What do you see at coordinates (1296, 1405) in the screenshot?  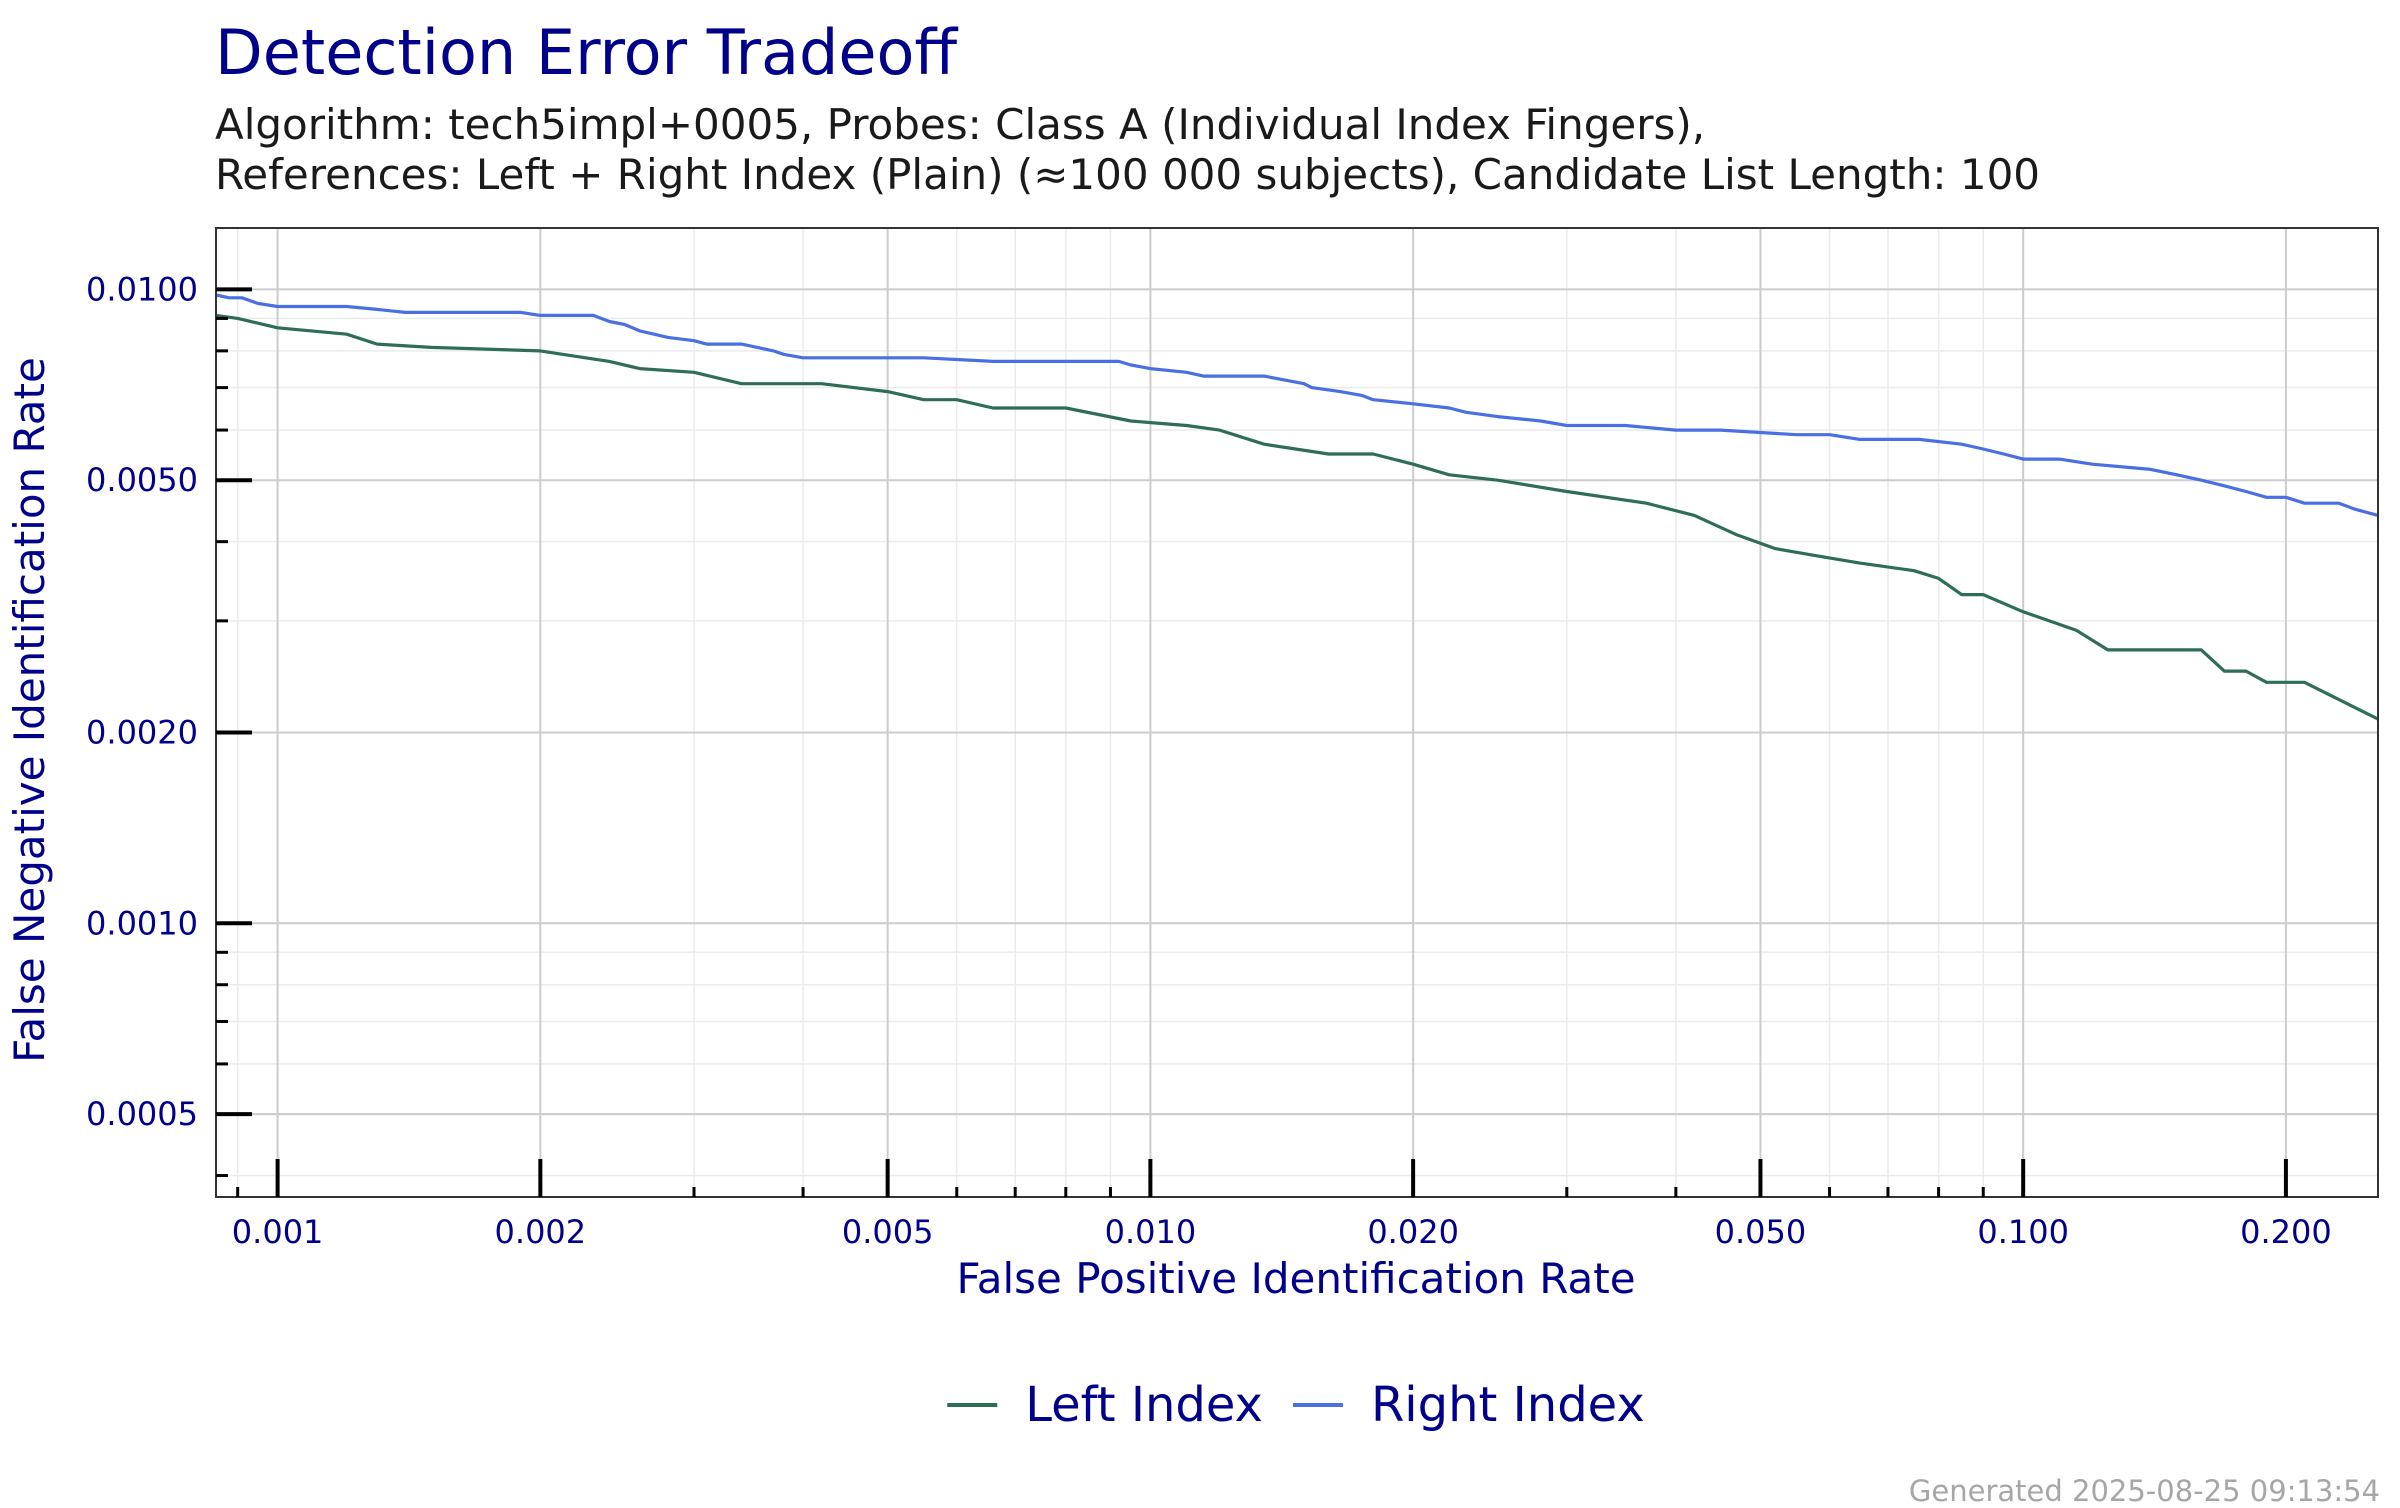 I see `legend: Left Index Right Index` at bounding box center [1296, 1405].